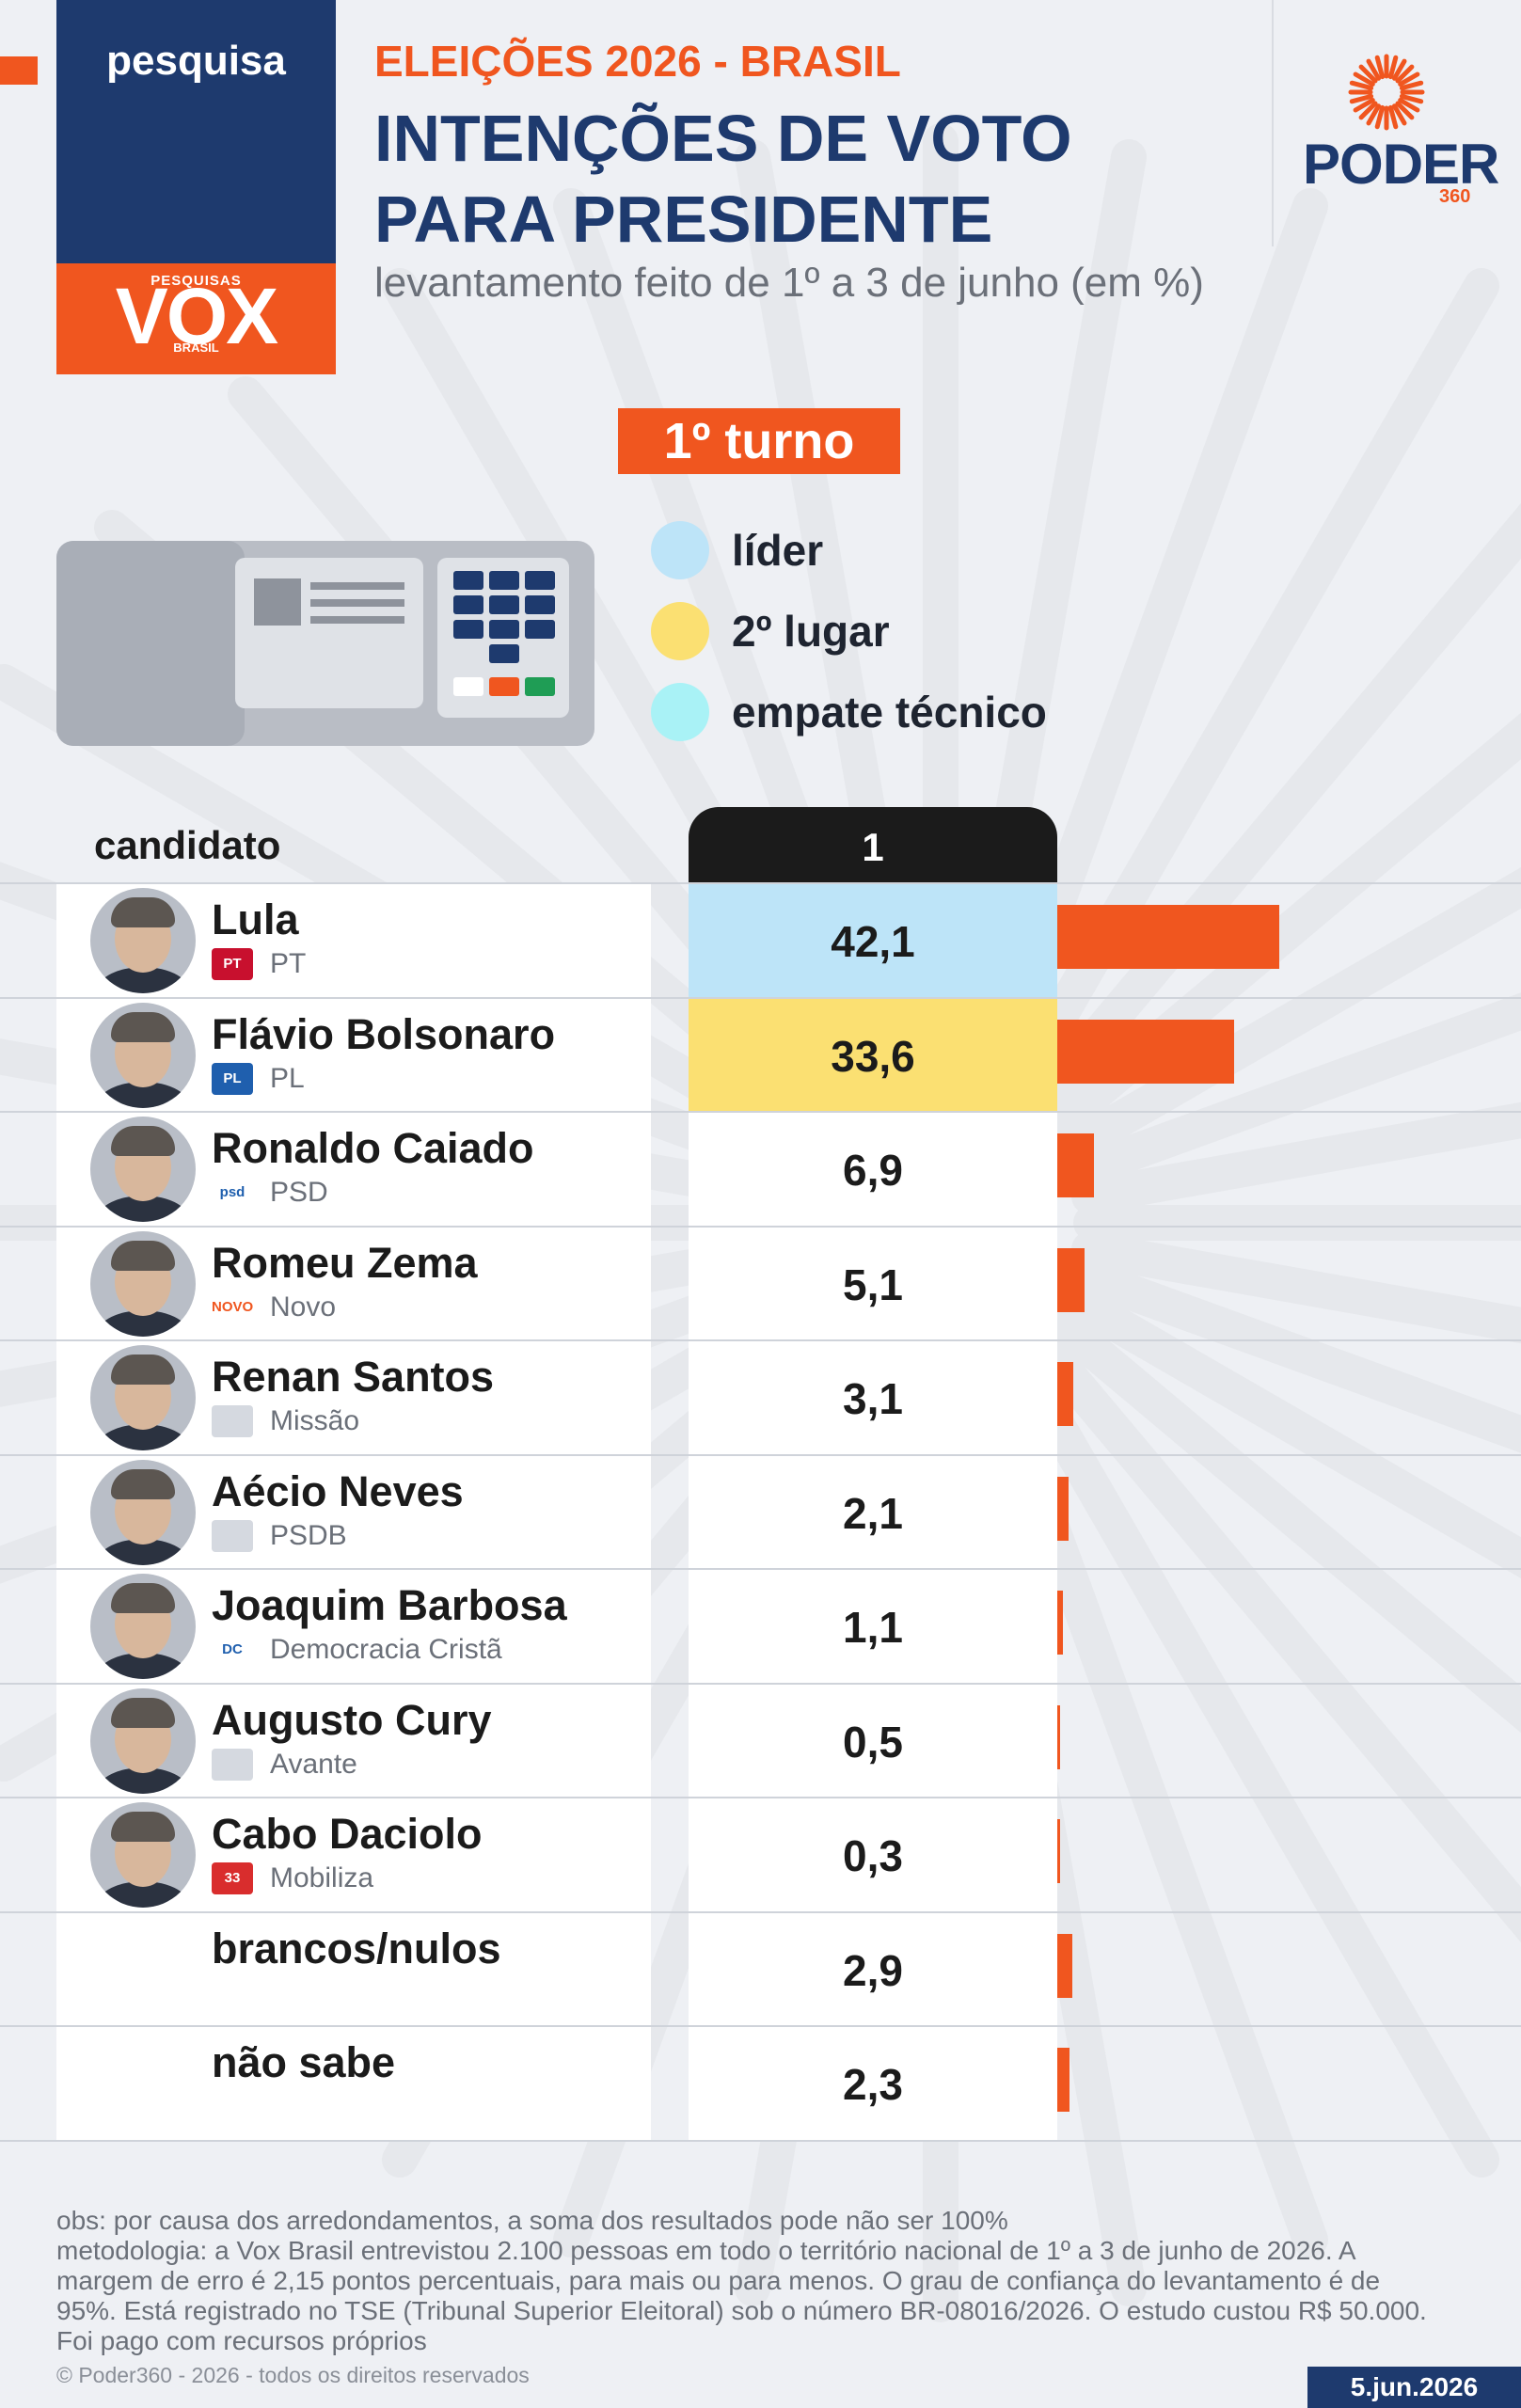 Image resolution: width=1521 pixels, height=2408 pixels. What do you see at coordinates (241, 2341) in the screenshot?
I see `note-methodology-4: Foi pago com recursos próprios` at bounding box center [241, 2341].